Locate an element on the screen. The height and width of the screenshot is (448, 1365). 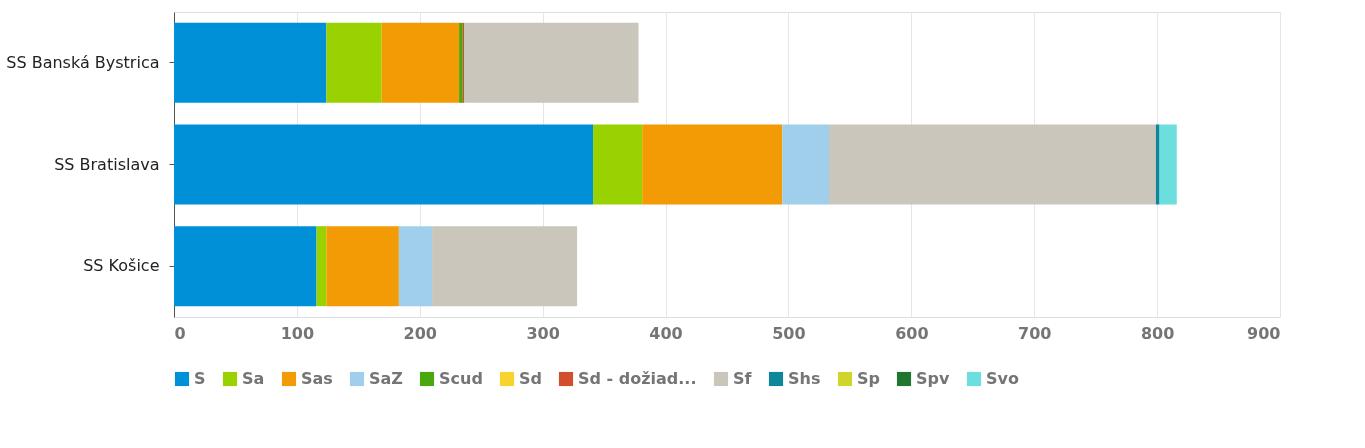
y-tick-label: SS Bratislava is located at coordinates (107, 164).